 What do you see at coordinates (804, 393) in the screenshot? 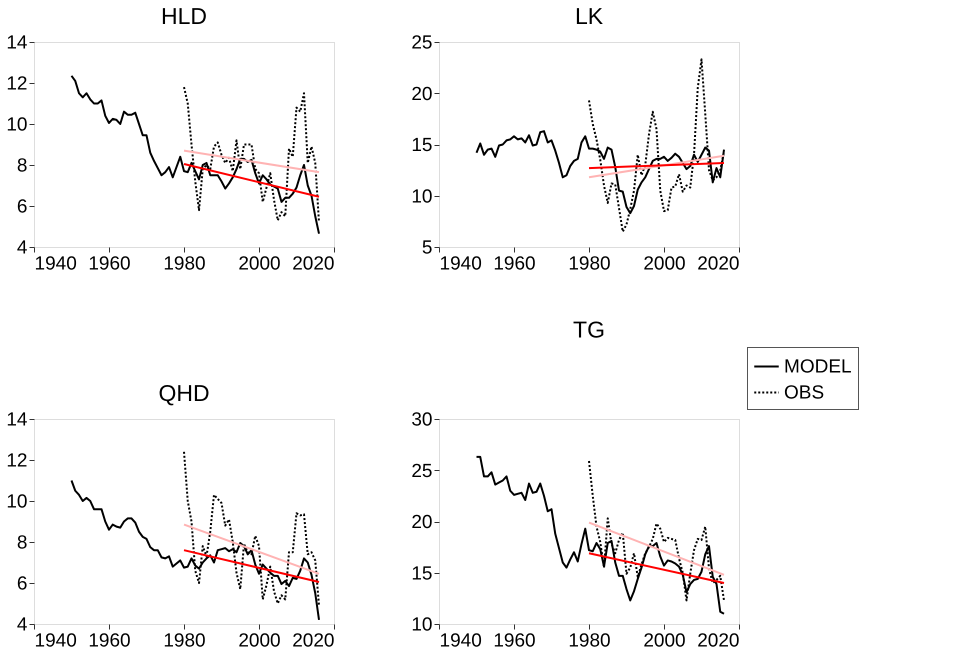
I see `legend-label: OBS` at bounding box center [804, 393].